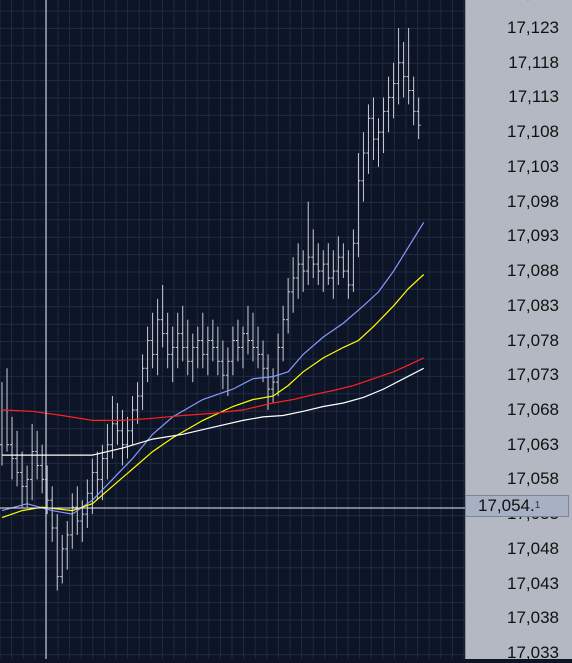 Image resolution: width=572 pixels, height=663 pixels. Describe the element at coordinates (533, 1) in the screenshot. I see `y-tick-label: 17,128` at that location.